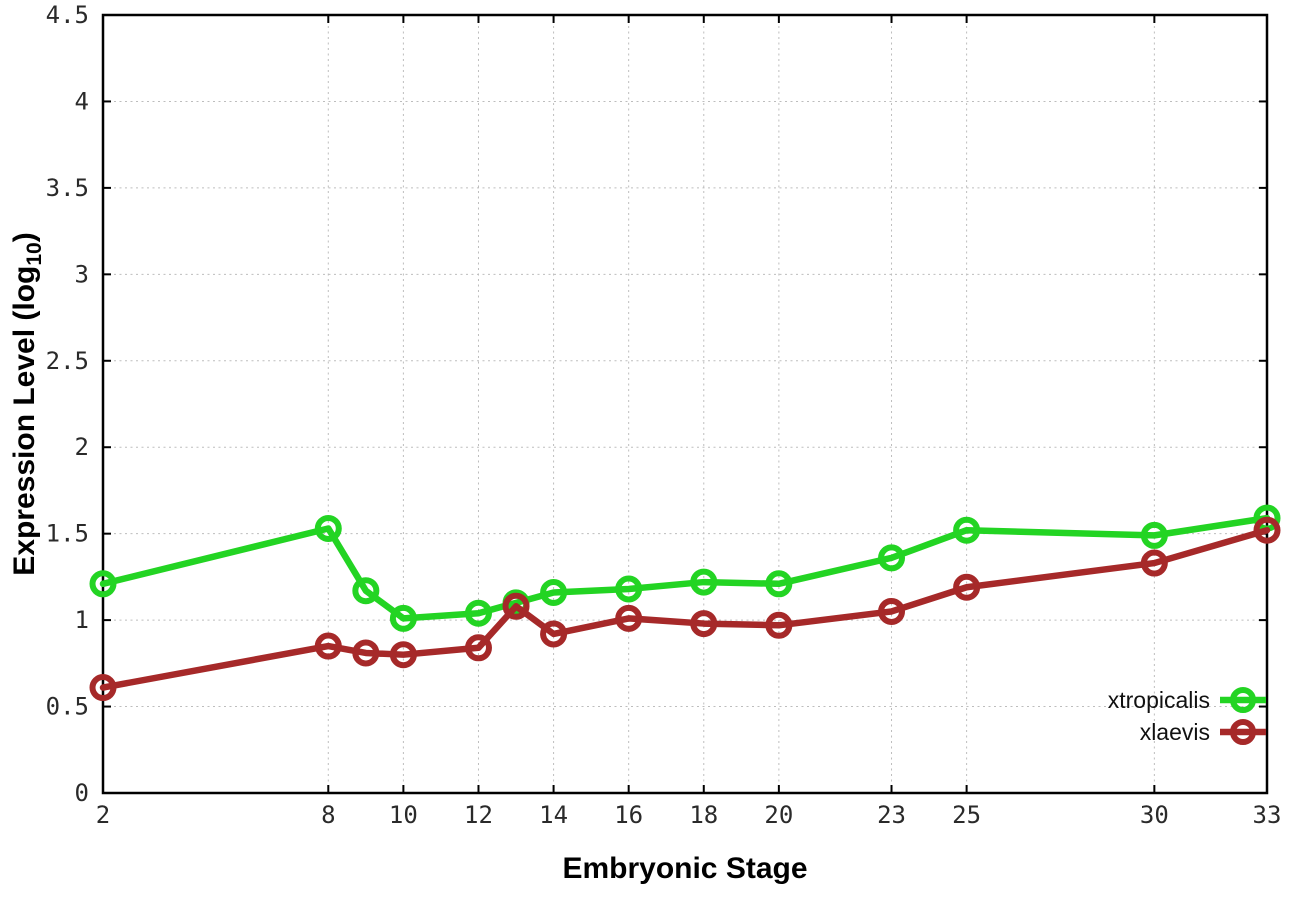 The height and width of the screenshot is (907, 1296). Describe the element at coordinates (891, 815) in the screenshot. I see `x-tick-label: 23` at that location.